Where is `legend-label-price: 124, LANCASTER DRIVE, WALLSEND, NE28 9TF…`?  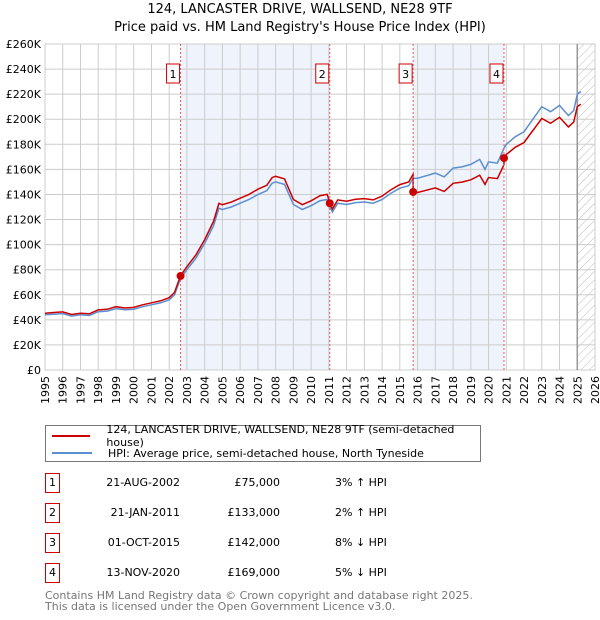 legend-label-price: 124, LANCASTER DRIVE, WALLSEND, NE28 9TF… is located at coordinates (280, 436).